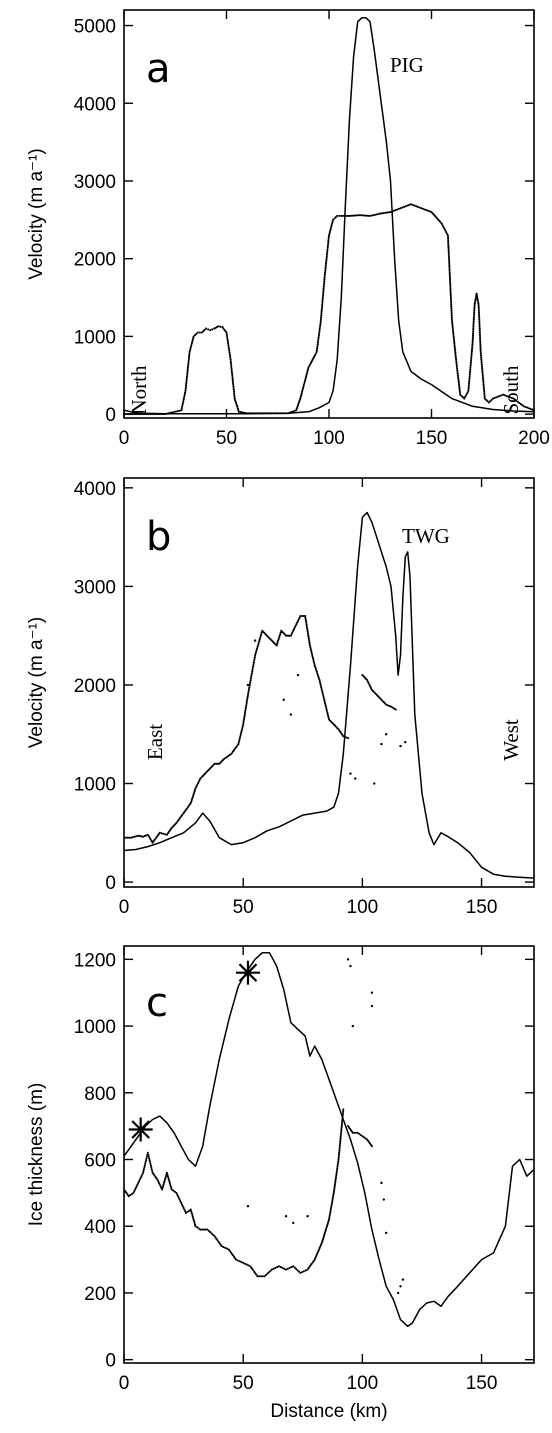  Describe the element at coordinates (328, 1411) in the screenshot. I see `x-axis-title: Distance (km)` at that location.